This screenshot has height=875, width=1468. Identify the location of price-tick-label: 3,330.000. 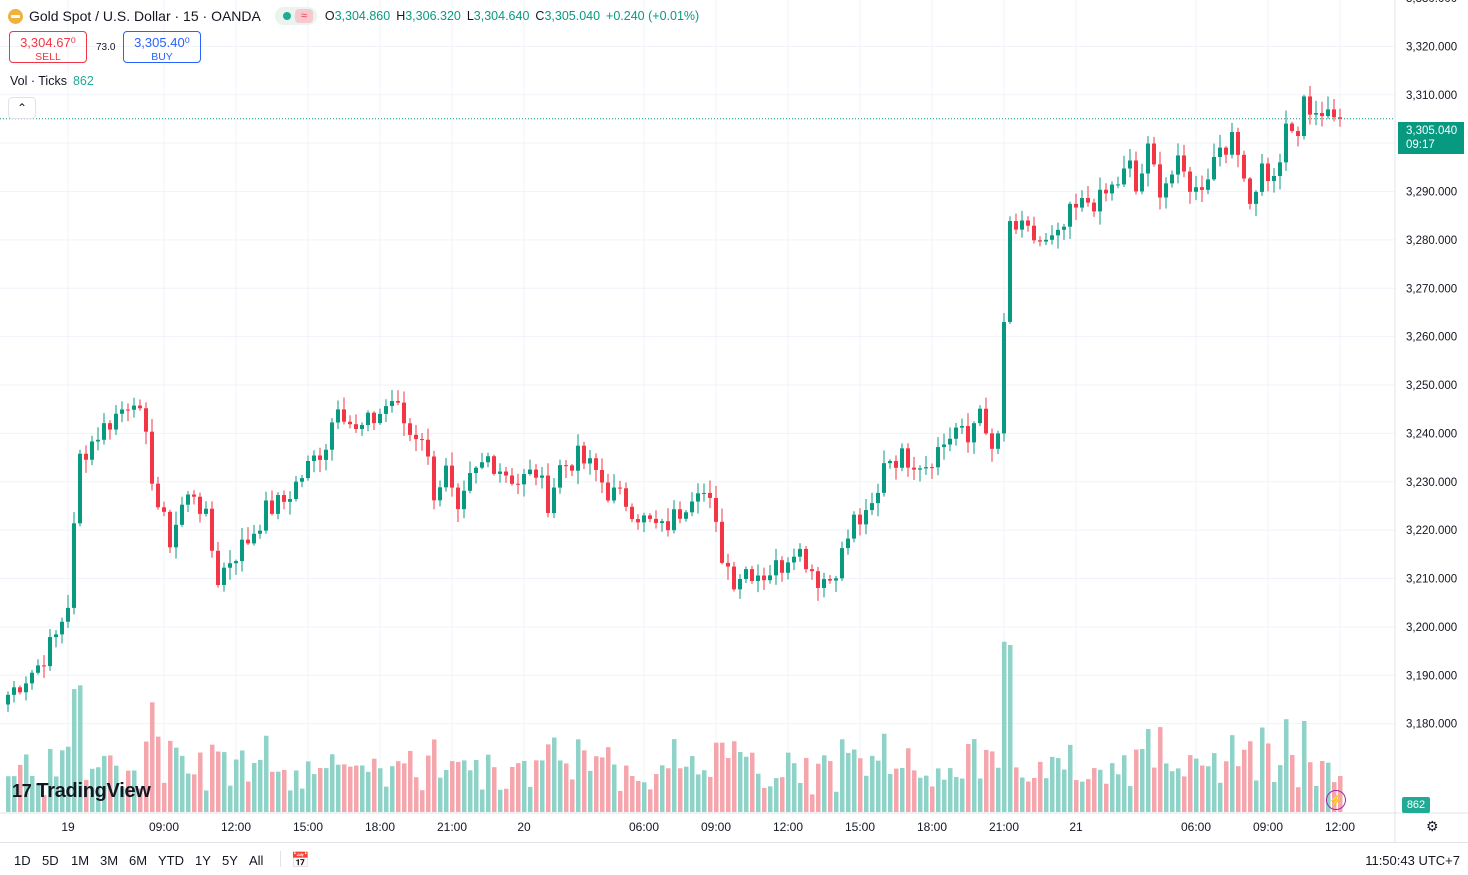
(1431, 2).